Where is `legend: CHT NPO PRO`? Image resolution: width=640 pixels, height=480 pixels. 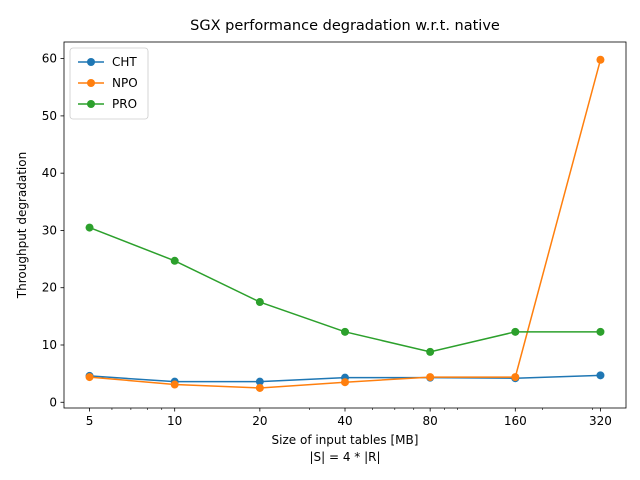 legend: CHT NPO PRO is located at coordinates (109, 83).